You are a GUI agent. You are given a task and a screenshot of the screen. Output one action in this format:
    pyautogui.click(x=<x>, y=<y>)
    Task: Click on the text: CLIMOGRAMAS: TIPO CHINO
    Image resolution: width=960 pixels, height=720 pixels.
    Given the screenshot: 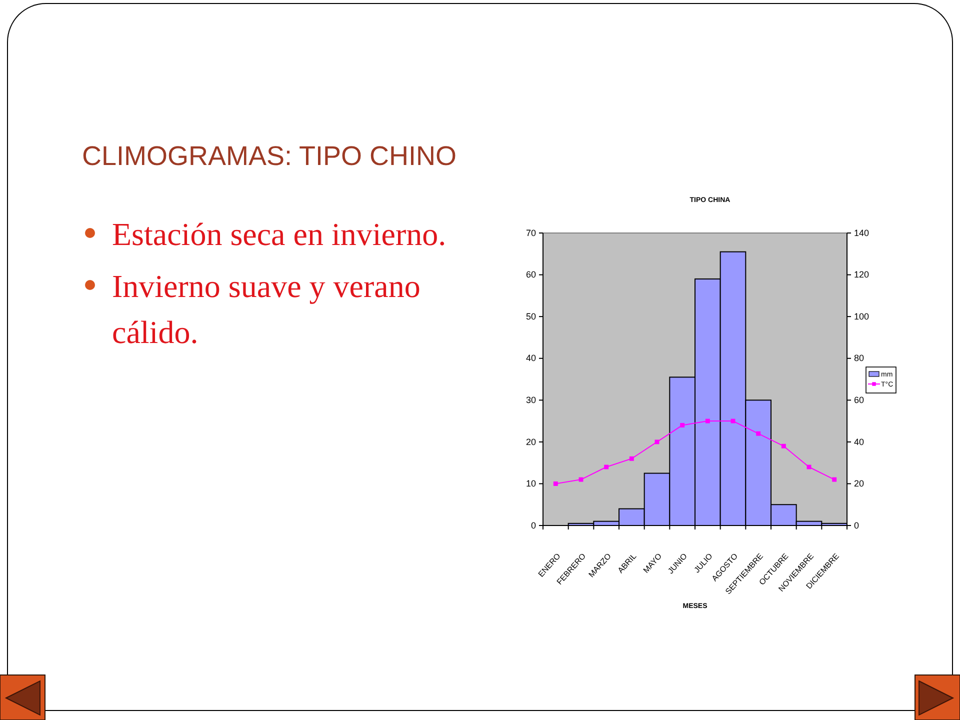 What is the action you would take?
    pyautogui.click(x=269, y=156)
    